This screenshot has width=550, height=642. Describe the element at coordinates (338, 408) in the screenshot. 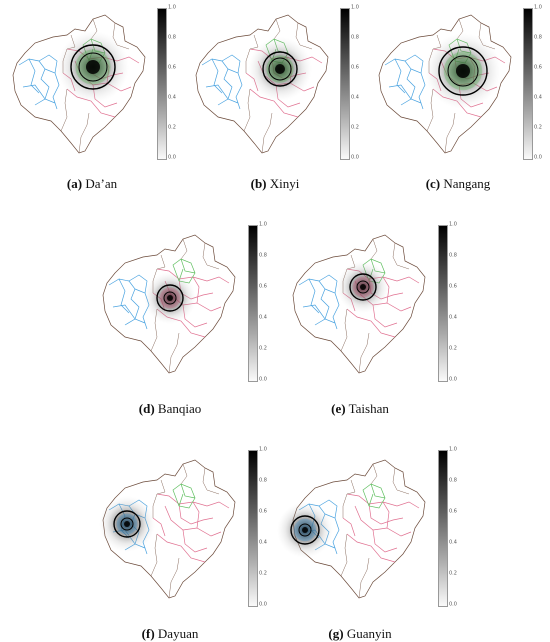

I see `panel-letter: (e)` at that location.